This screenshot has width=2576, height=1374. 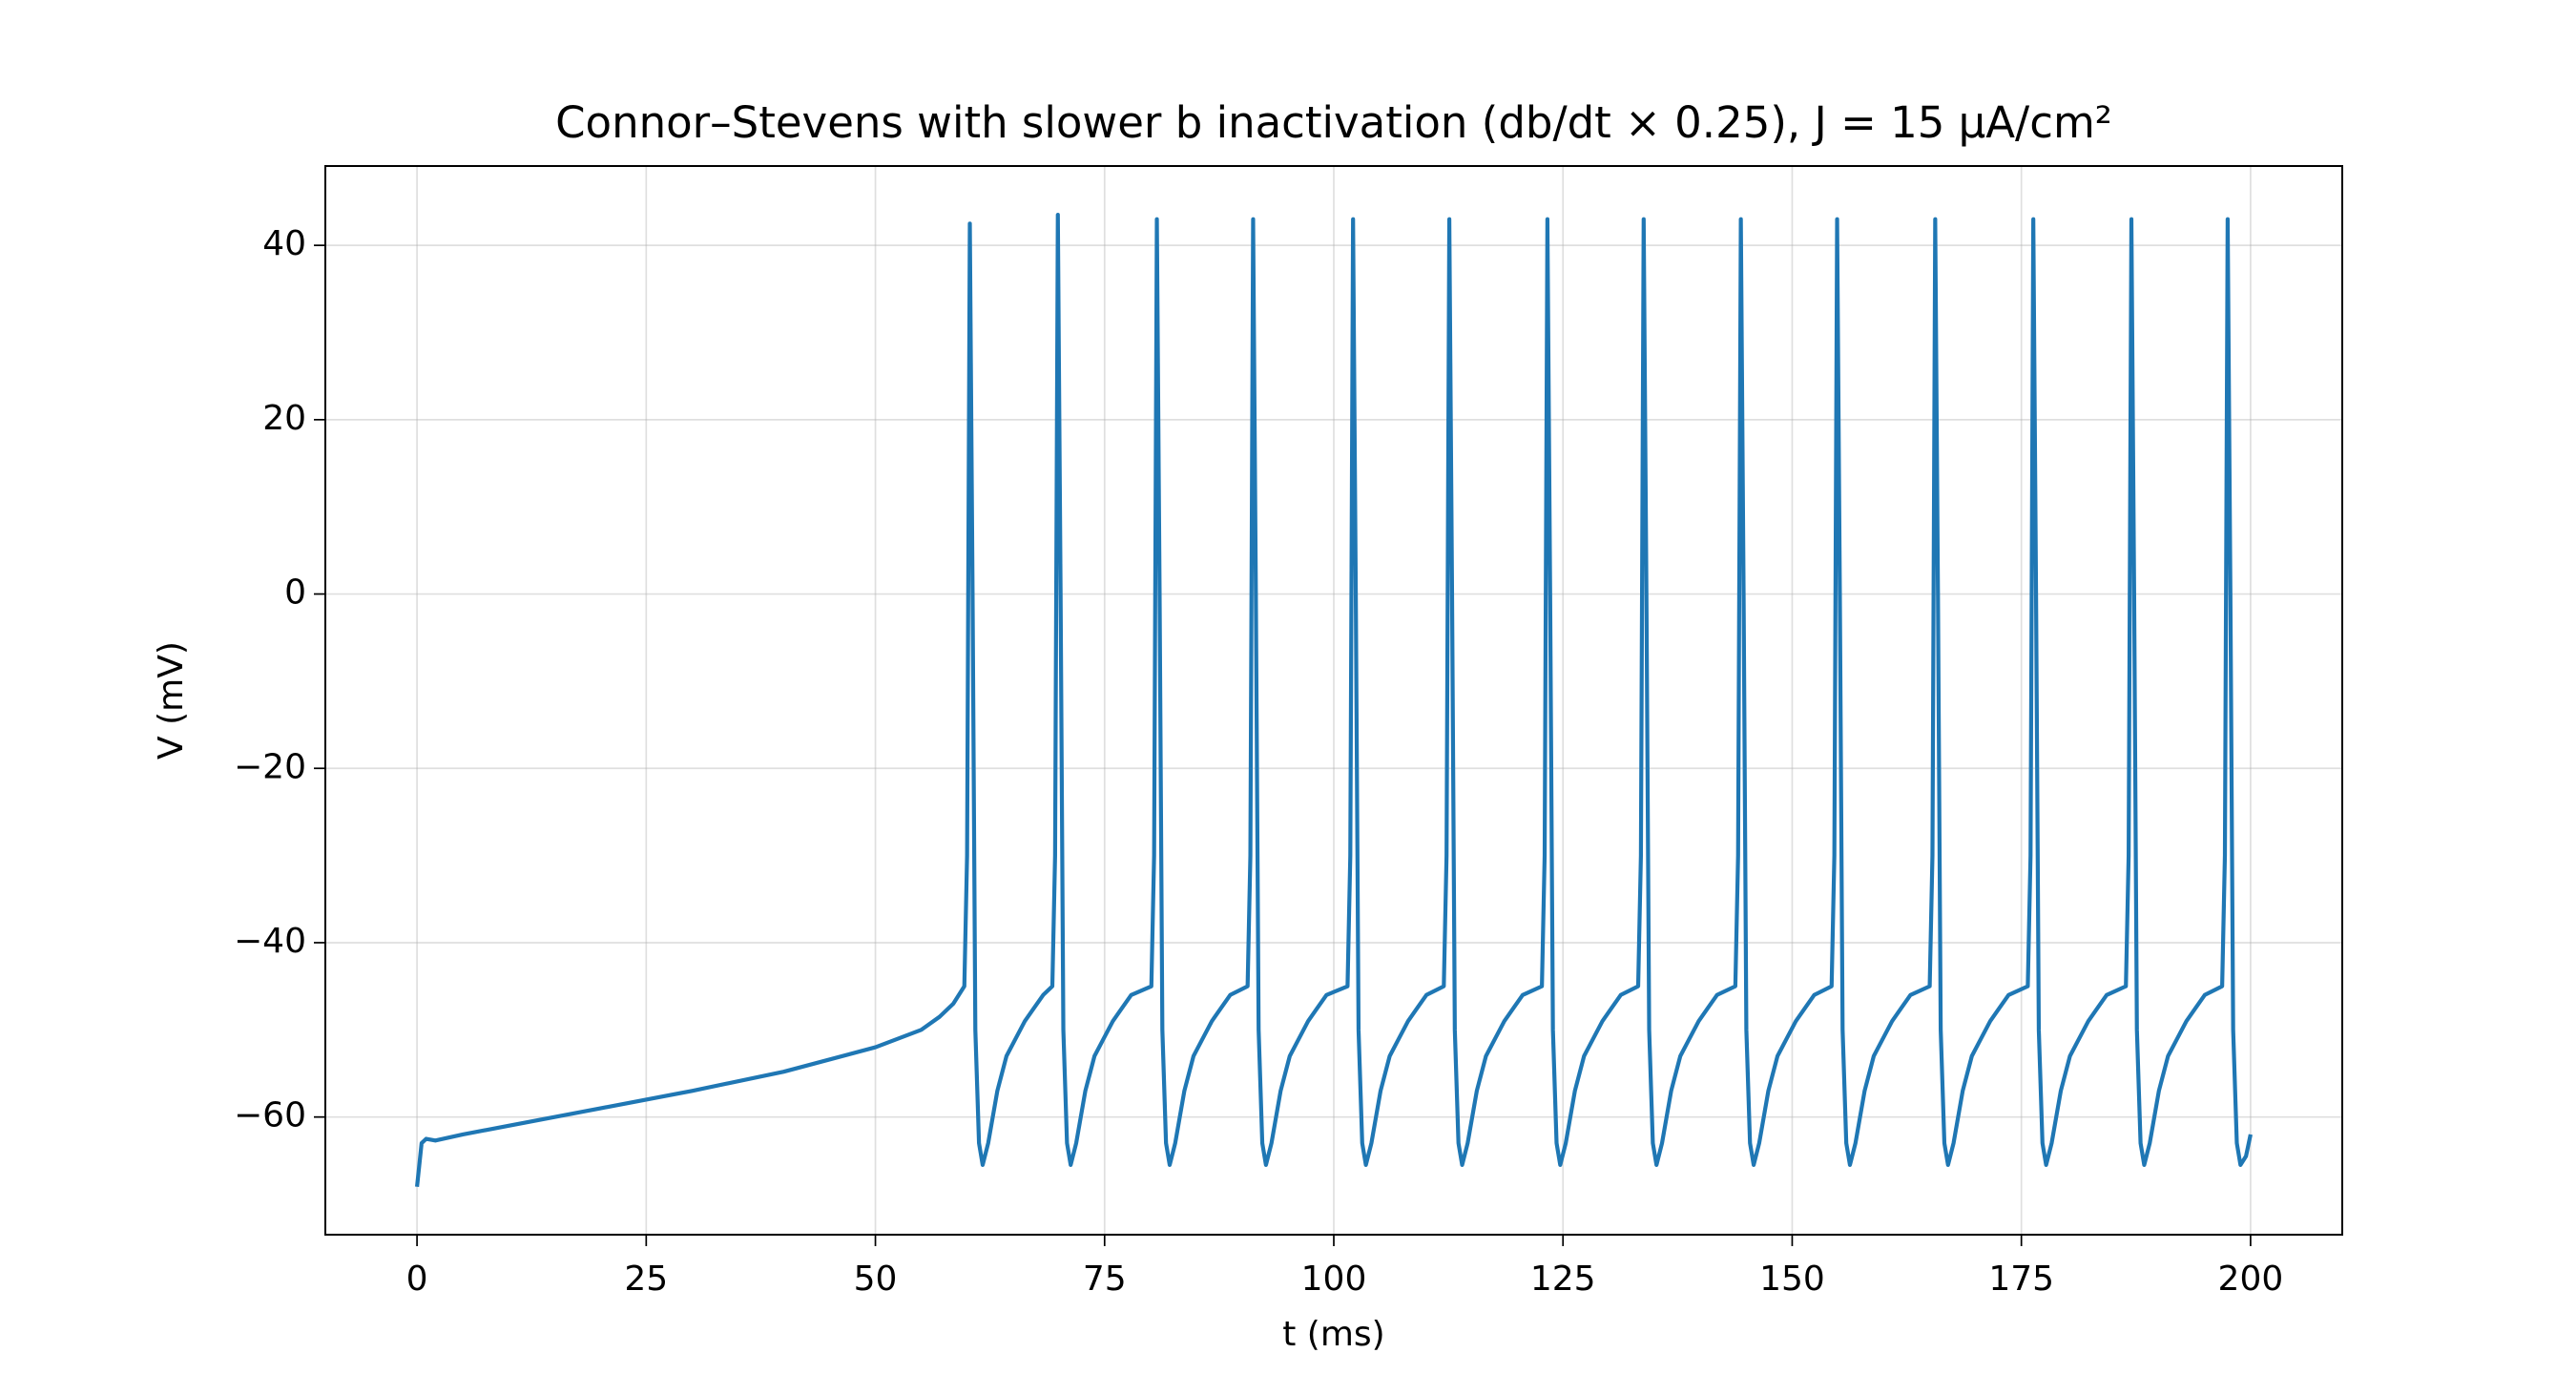 What do you see at coordinates (876, 1280) in the screenshot?
I see `x-tick-label: 50` at bounding box center [876, 1280].